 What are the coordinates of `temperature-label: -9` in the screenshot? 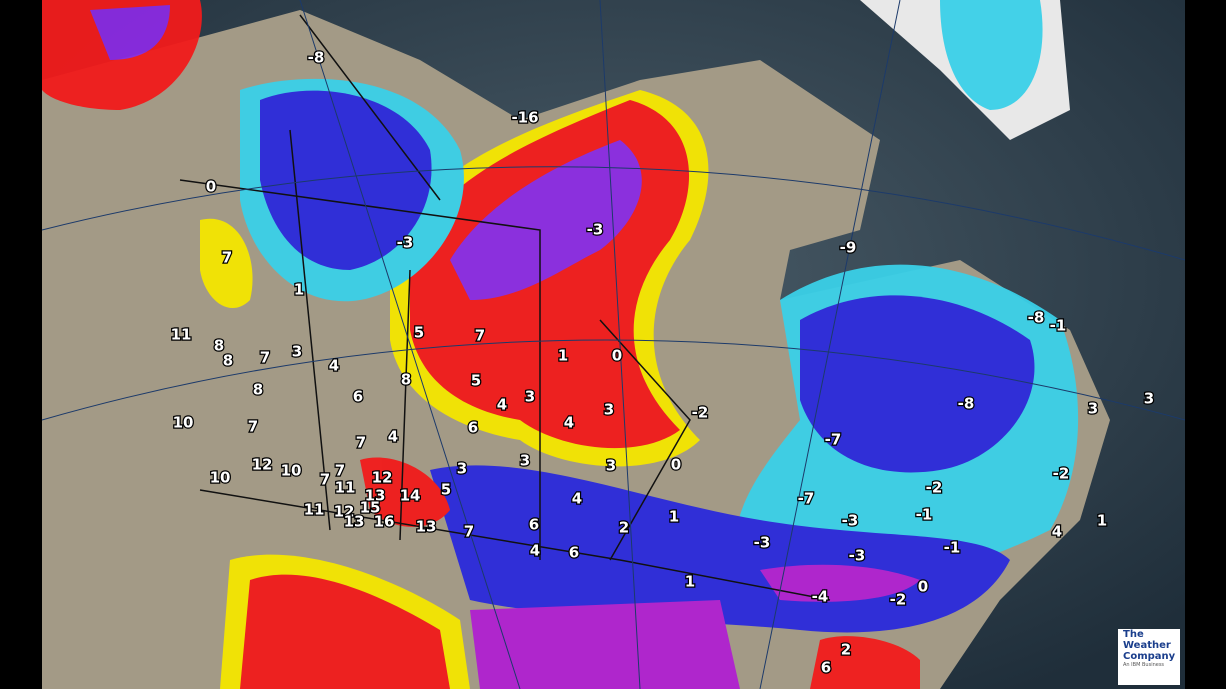 It's located at (848, 248).